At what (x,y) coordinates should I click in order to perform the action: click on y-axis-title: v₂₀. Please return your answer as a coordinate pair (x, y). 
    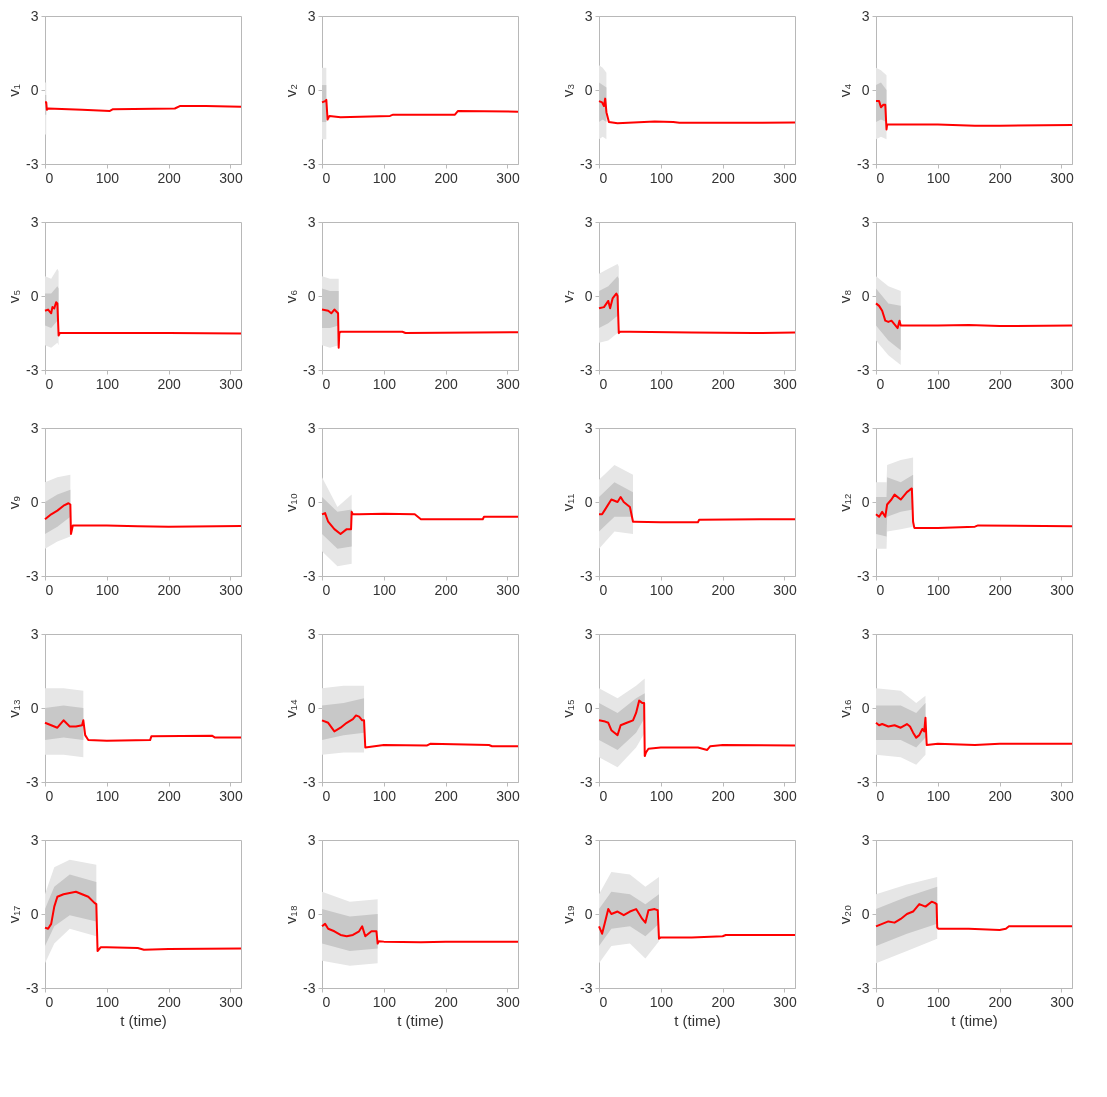
    Looking at the image, I should click on (845, 914).